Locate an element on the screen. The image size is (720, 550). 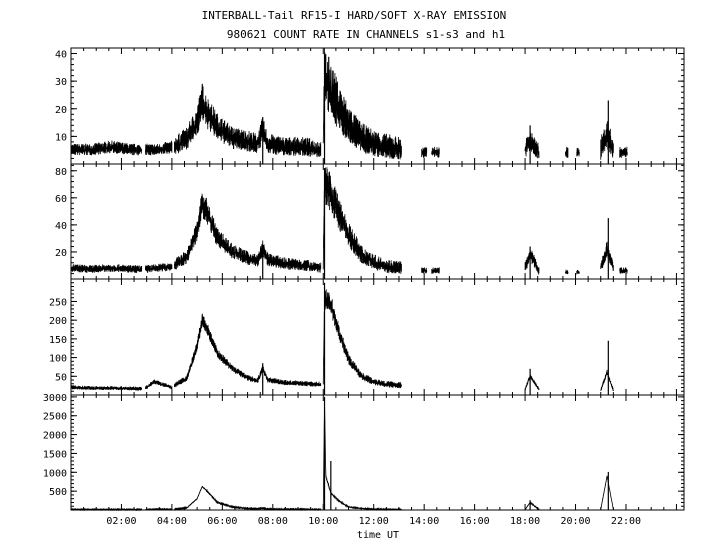
y-tick-label: 10 is located at coordinates (61, 137).